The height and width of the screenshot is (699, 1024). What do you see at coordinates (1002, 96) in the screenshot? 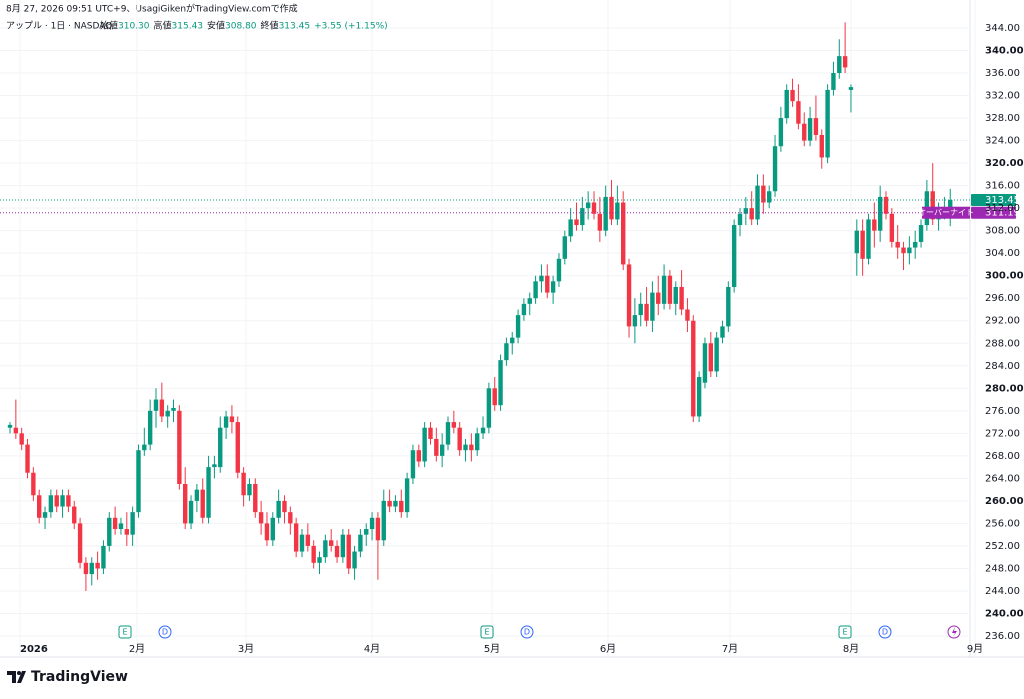
I see `y-tick-label: 332.00` at bounding box center [1002, 96].